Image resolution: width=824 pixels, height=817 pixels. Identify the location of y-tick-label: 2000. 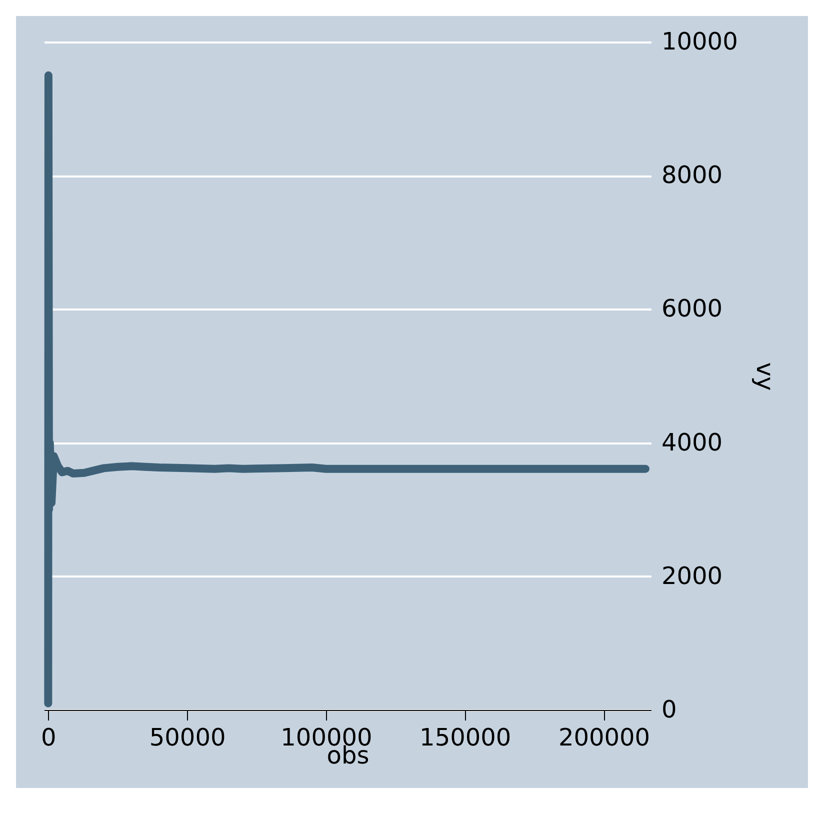
(692, 576).